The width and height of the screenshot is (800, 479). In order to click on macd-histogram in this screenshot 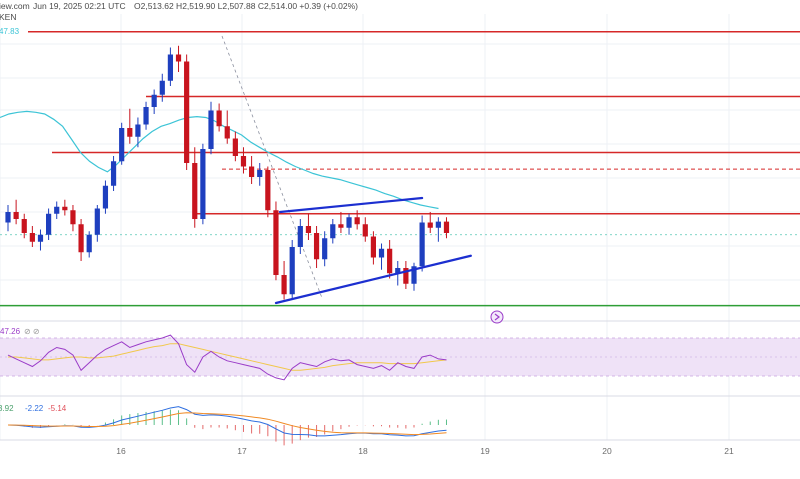, I will do `click(231, 427)`.